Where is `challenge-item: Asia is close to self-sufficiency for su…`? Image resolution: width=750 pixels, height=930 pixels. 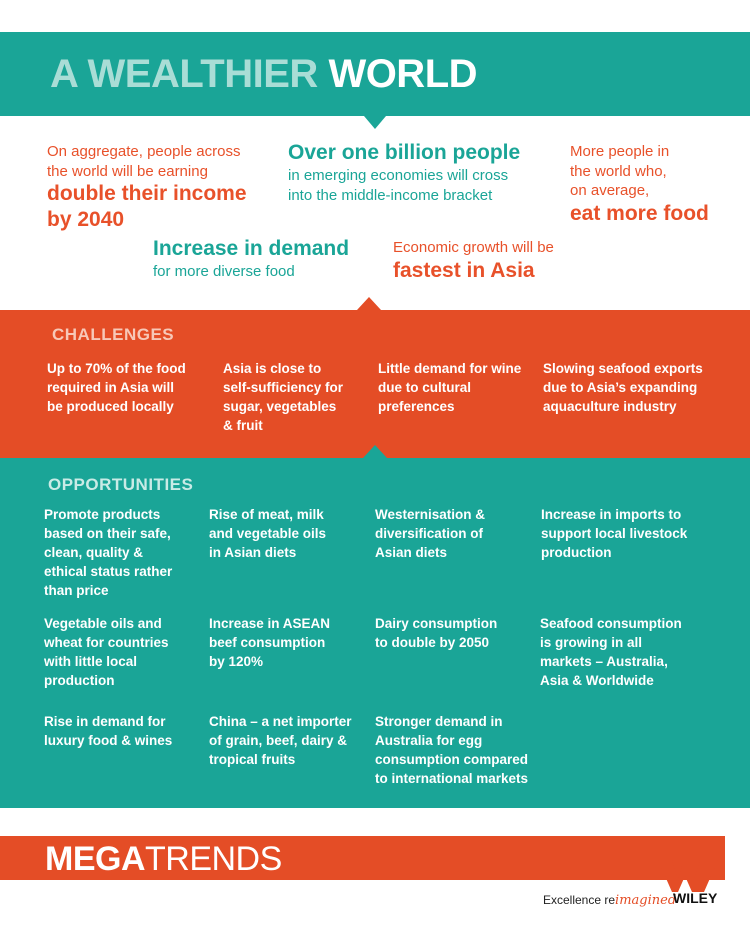 challenge-item: Asia is close to self-sufficiency for su… is located at coordinates (283, 397).